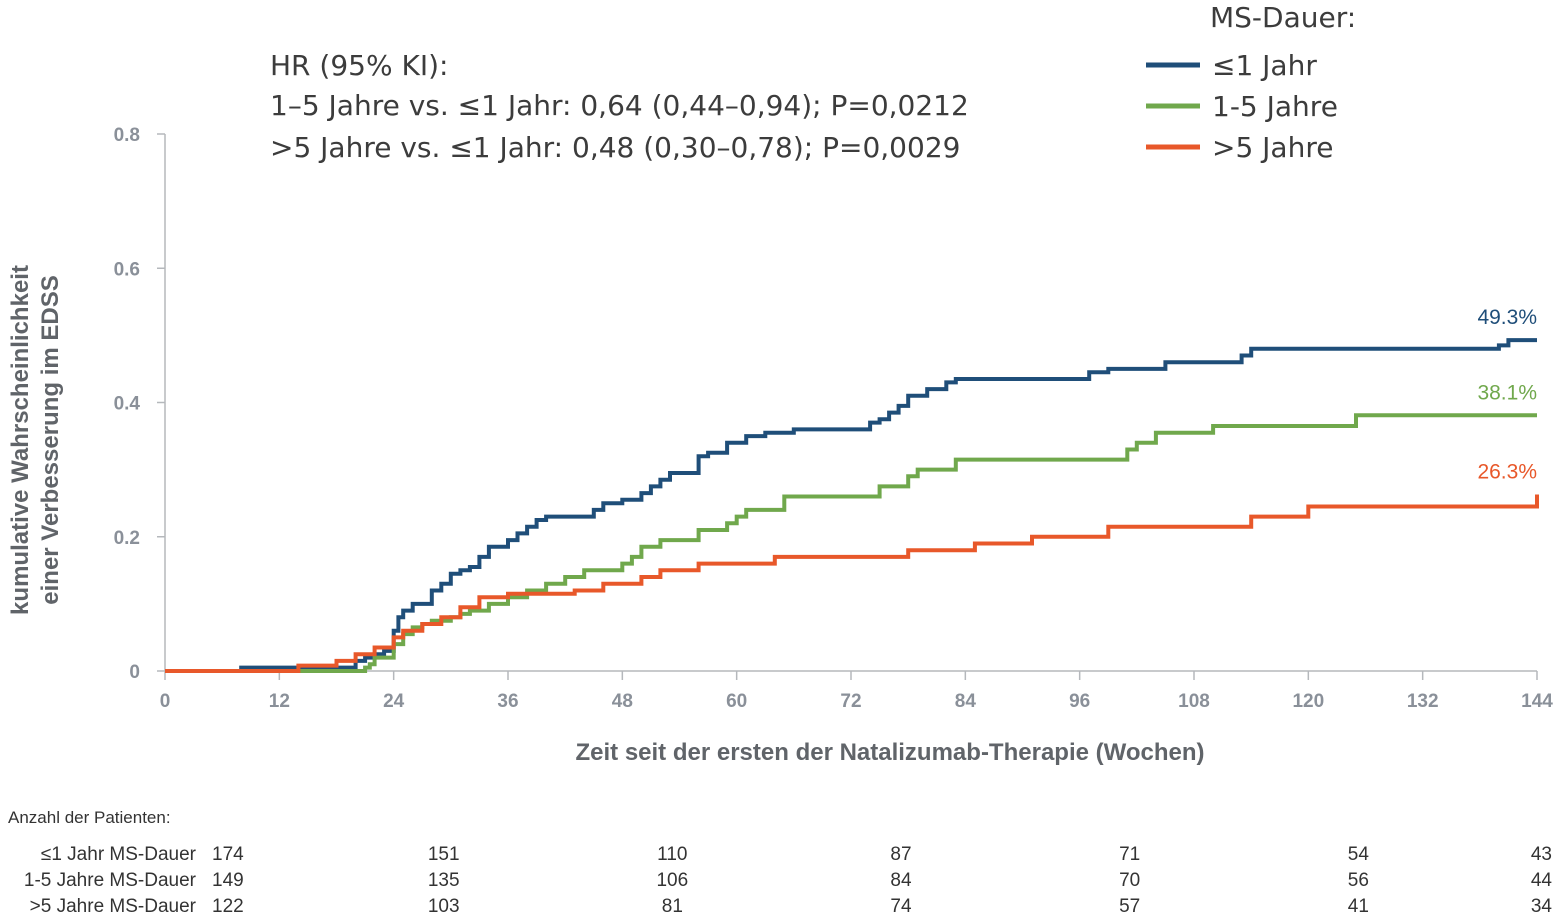 Image resolution: width=1560 pixels, height=914 pixels. I want to click on risk-table-title: Anzahl der Patienten:, so click(89, 817).